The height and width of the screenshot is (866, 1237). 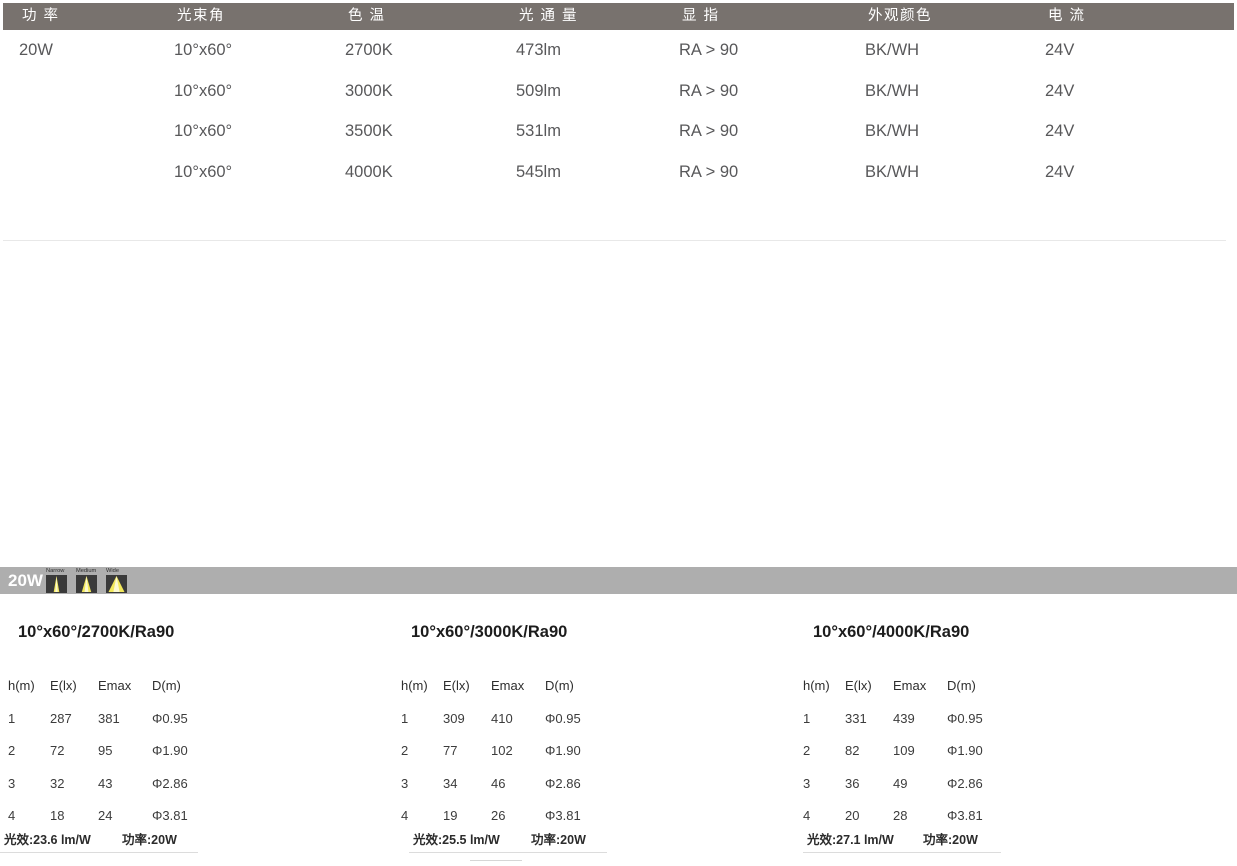 What do you see at coordinates (56, 584) in the screenshot?
I see `narrow-beam-icon` at bounding box center [56, 584].